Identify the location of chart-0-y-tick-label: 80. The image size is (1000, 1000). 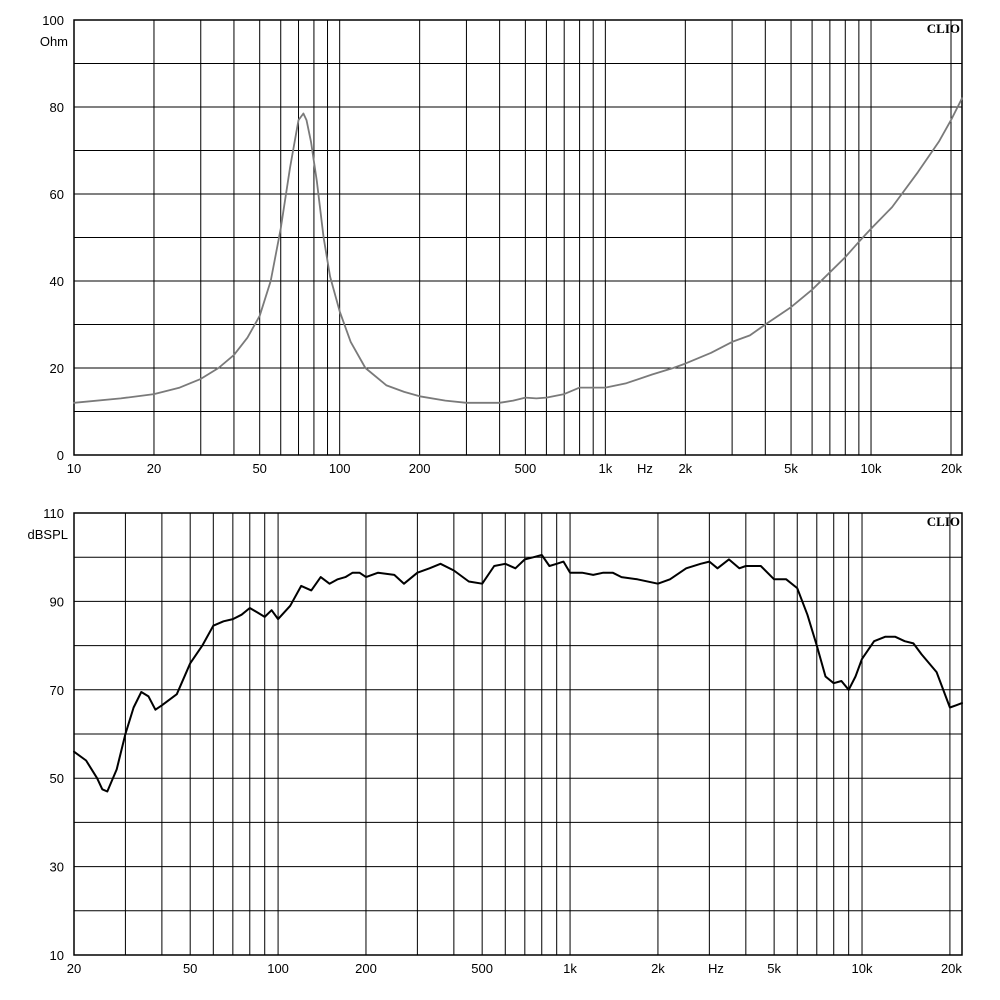
(57, 107).